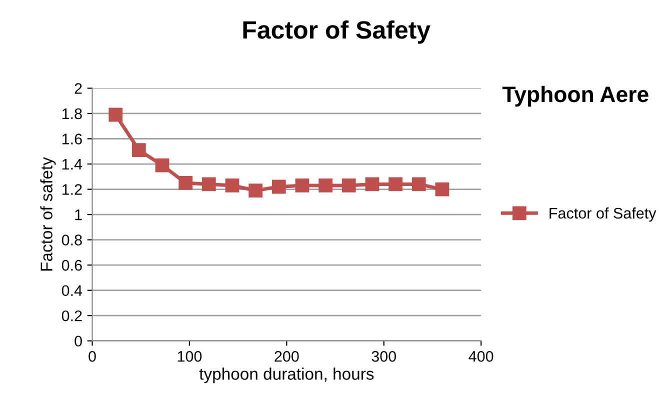 The height and width of the screenshot is (401, 659). What do you see at coordinates (286, 356) in the screenshot?
I see `x-tick-label: 200` at bounding box center [286, 356].